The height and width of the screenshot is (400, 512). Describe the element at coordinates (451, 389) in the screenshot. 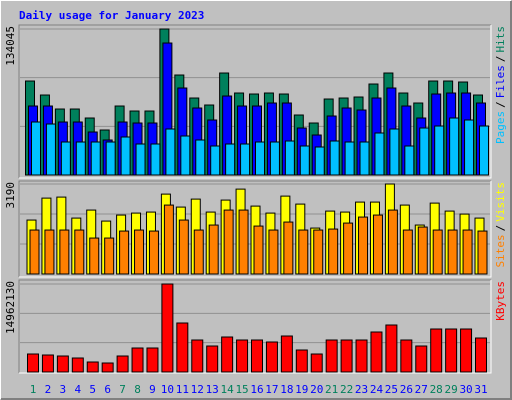

I see `x-tick-label: 29` at that location.